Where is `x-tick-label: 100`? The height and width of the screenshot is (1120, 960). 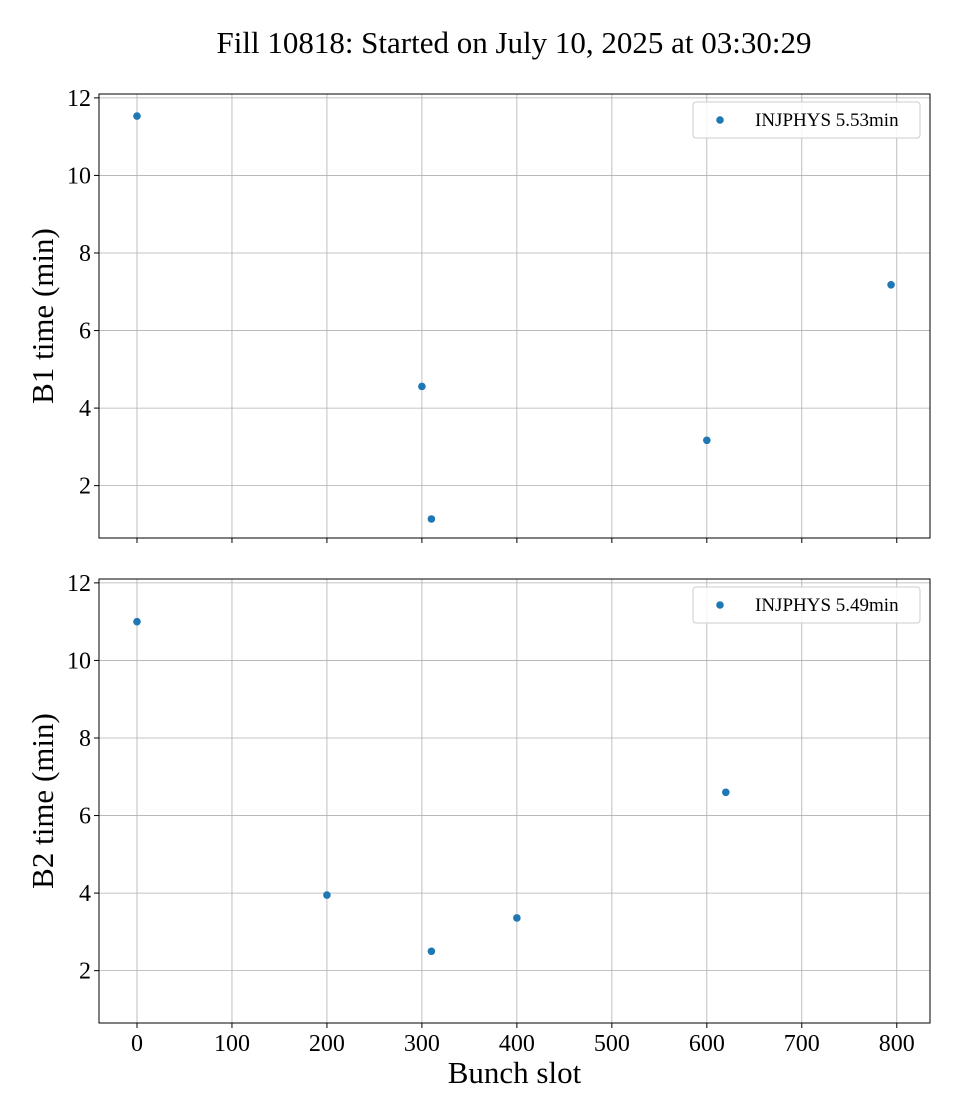
x-tick-label: 100 is located at coordinates (232, 1044).